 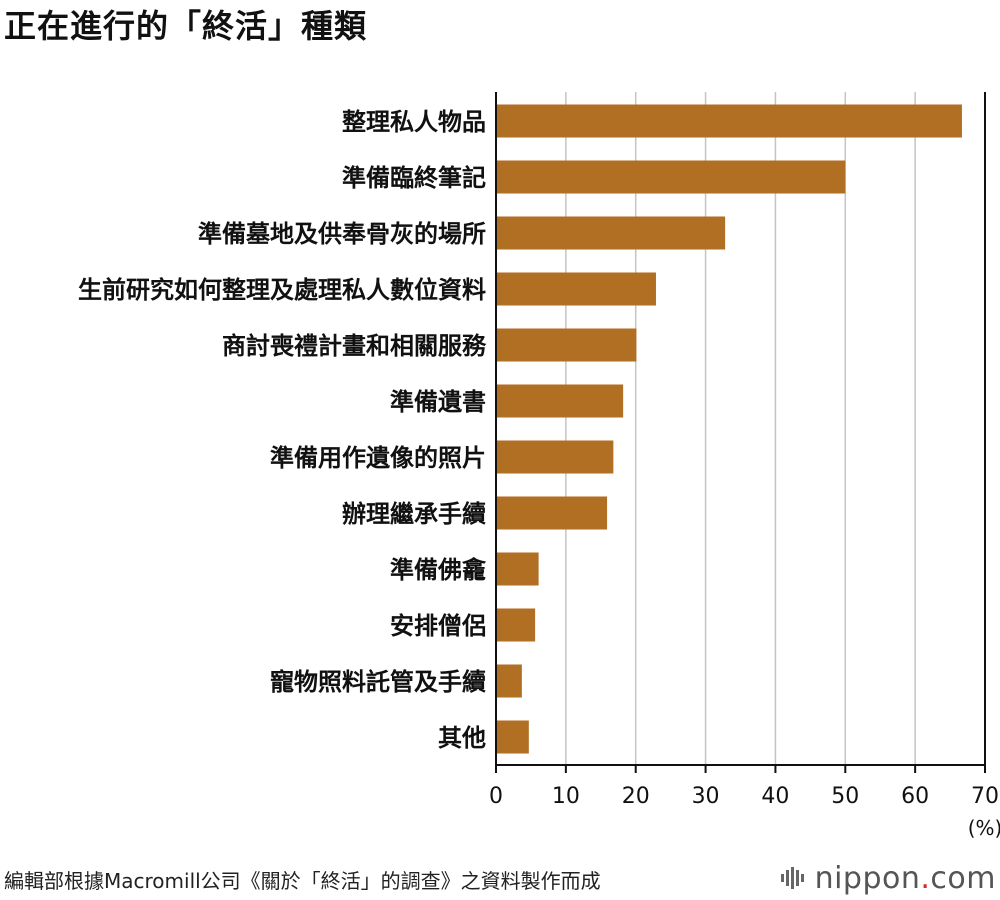 What do you see at coordinates (867, 878) in the screenshot?
I see `logo-name: nippon` at bounding box center [867, 878].